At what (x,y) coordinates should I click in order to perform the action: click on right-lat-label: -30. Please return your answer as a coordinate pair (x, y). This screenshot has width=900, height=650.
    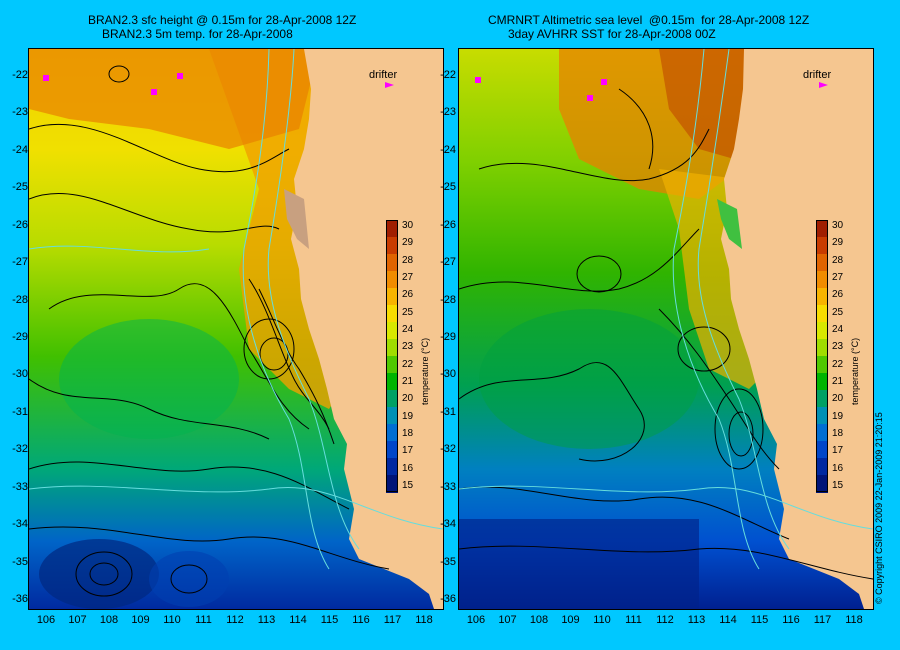
    Looking at the image, I should click on (448, 374).